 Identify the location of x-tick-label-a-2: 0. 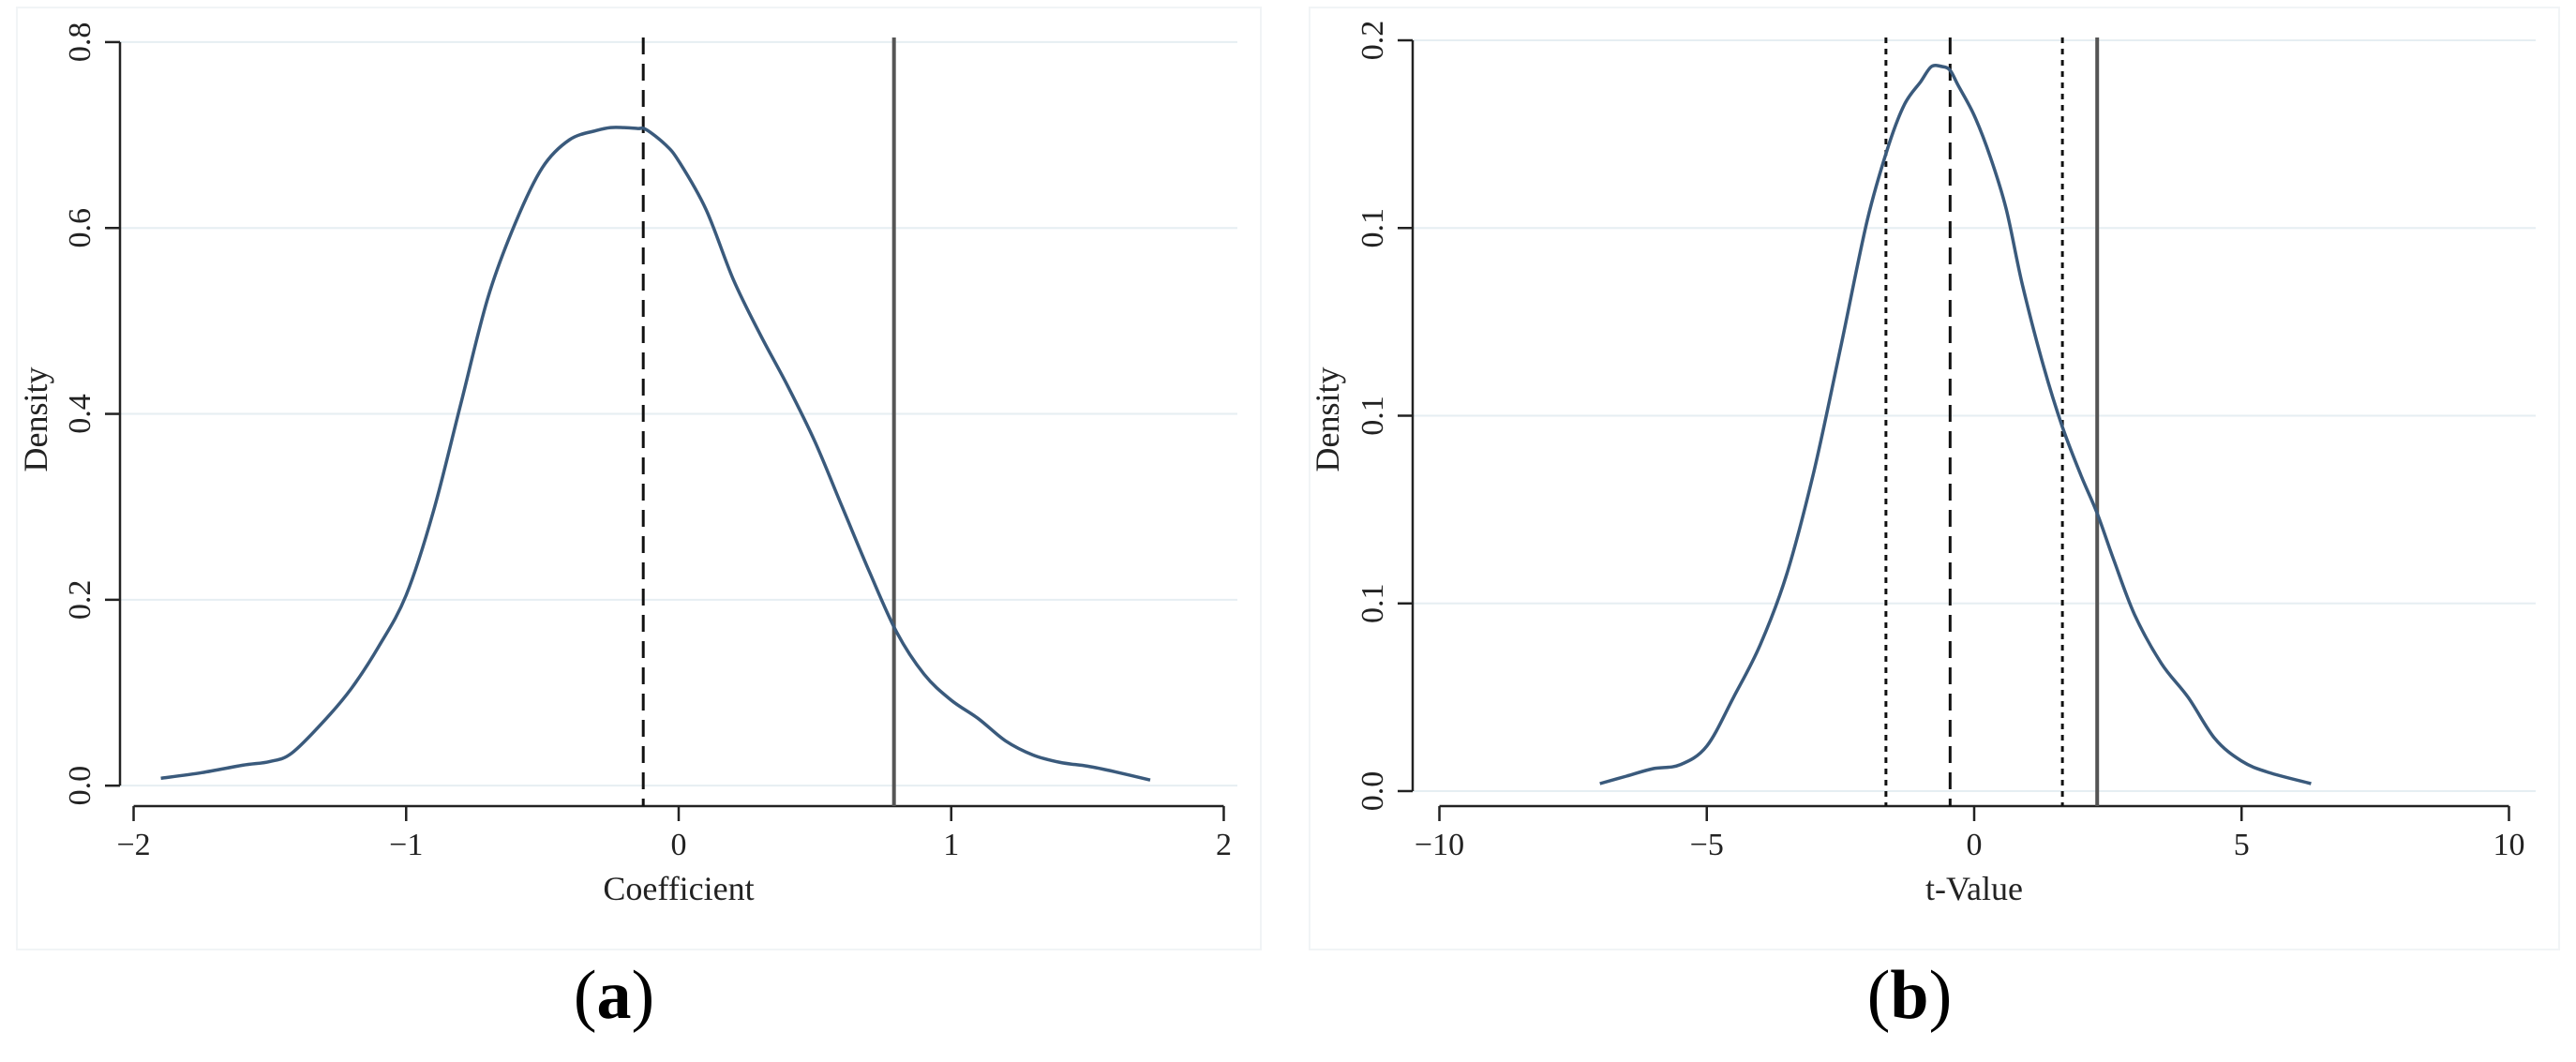
(679, 845).